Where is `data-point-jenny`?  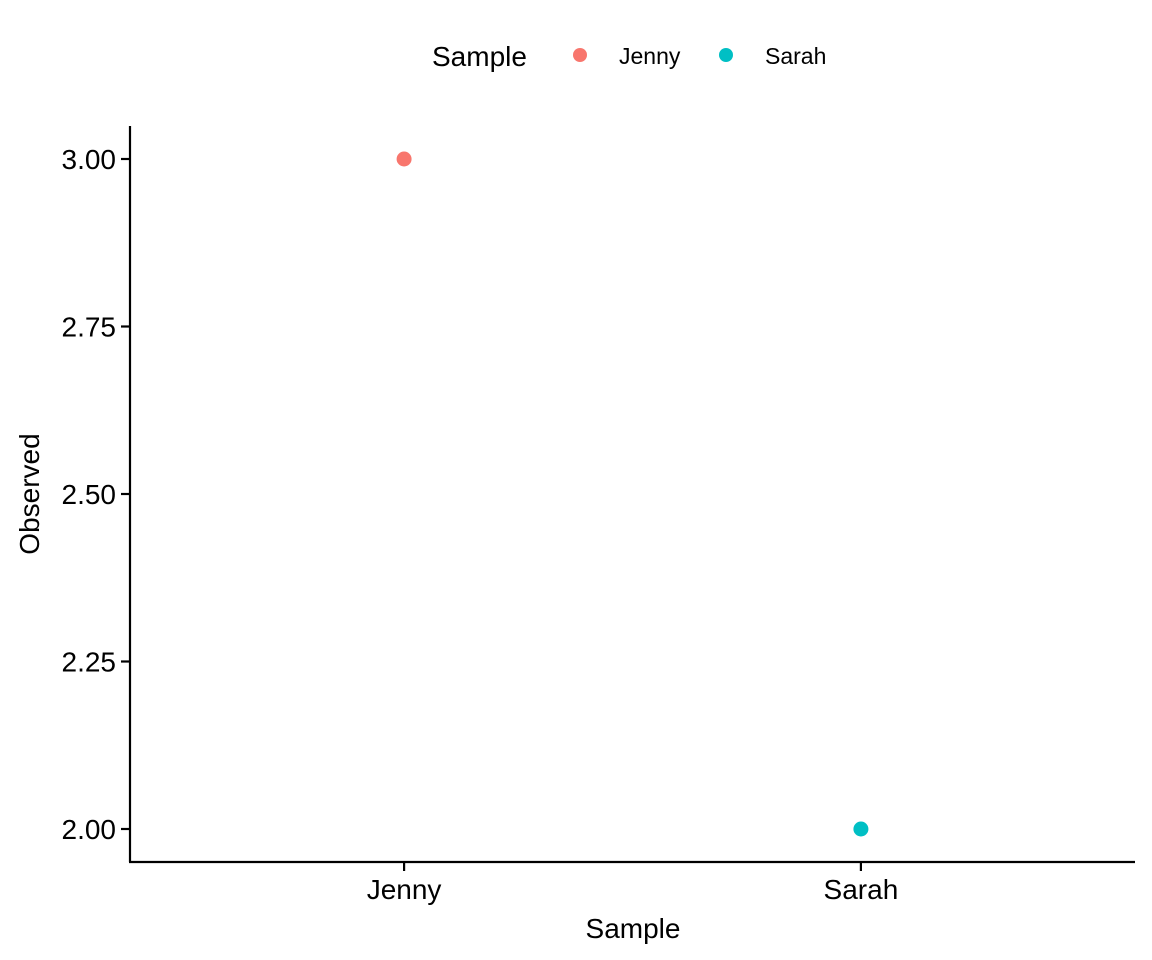
data-point-jenny is located at coordinates (404, 159).